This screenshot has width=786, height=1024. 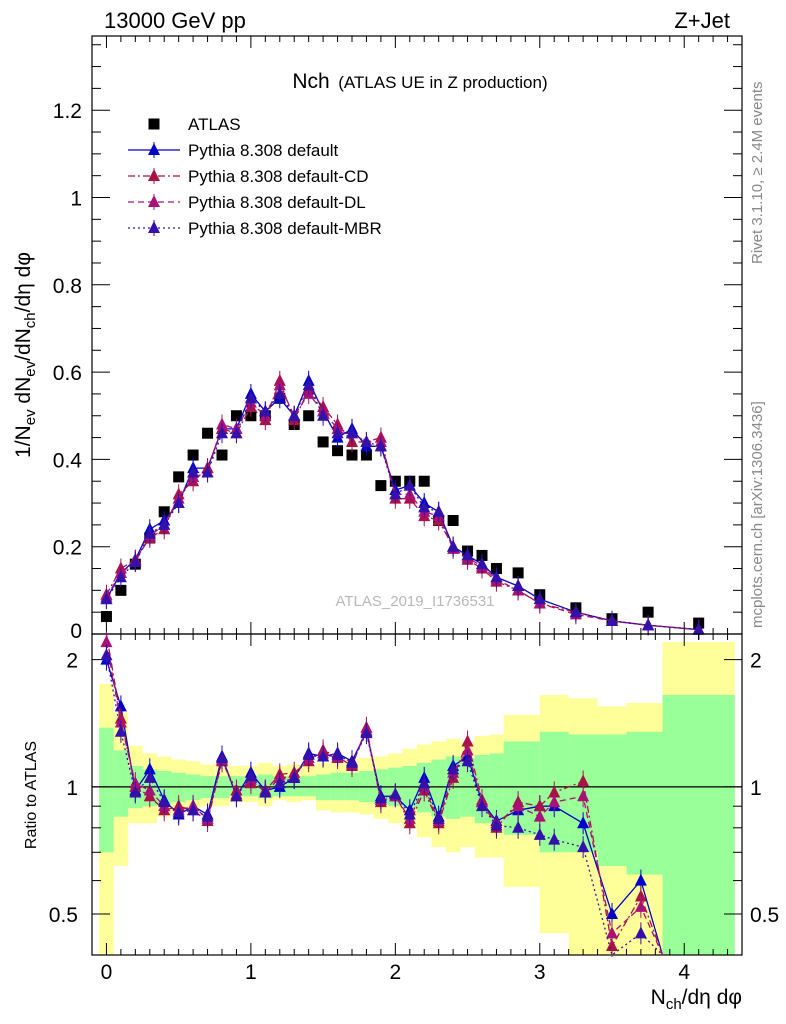 What do you see at coordinates (67, 548) in the screenshot?
I see `y-tick-label: 0.2` at bounding box center [67, 548].